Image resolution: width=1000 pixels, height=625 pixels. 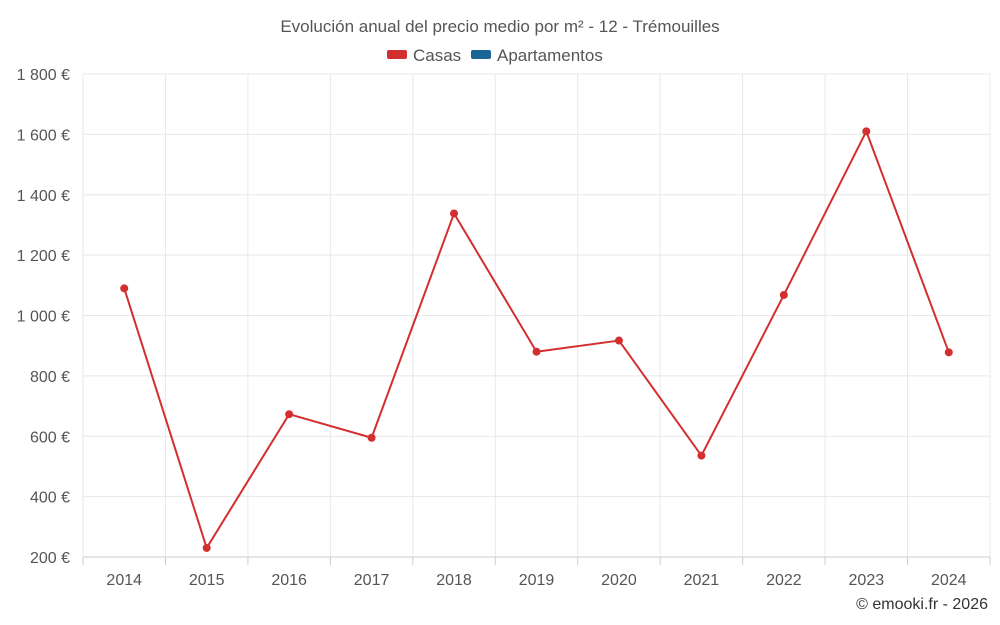 I want to click on legend-swatch-apartamentos, so click(x=481, y=54).